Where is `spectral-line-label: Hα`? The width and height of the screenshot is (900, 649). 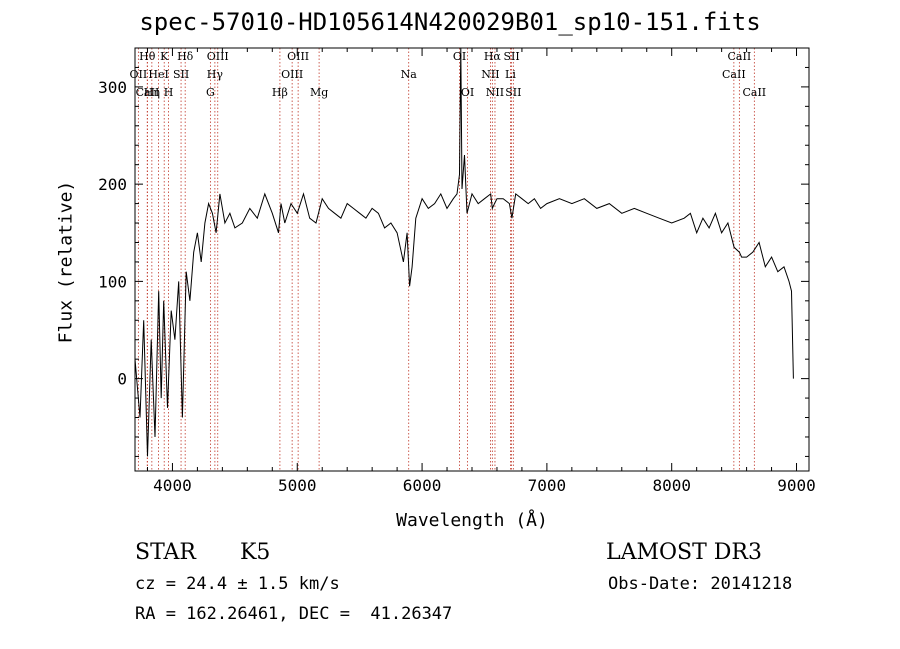
spectral-line-label: Hα is located at coordinates (493, 56).